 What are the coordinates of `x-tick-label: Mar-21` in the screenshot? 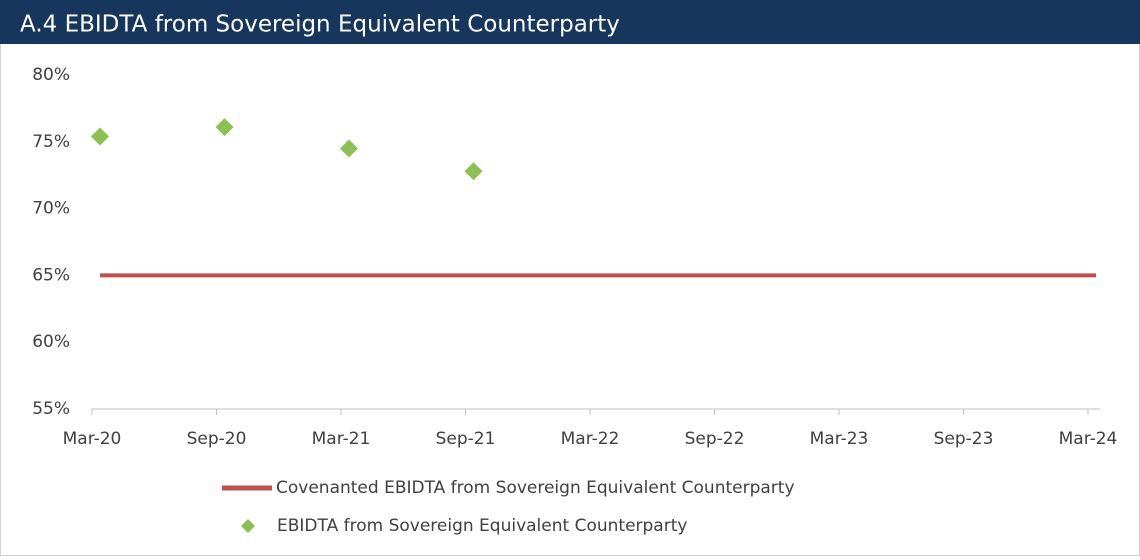 It's located at (341, 439).